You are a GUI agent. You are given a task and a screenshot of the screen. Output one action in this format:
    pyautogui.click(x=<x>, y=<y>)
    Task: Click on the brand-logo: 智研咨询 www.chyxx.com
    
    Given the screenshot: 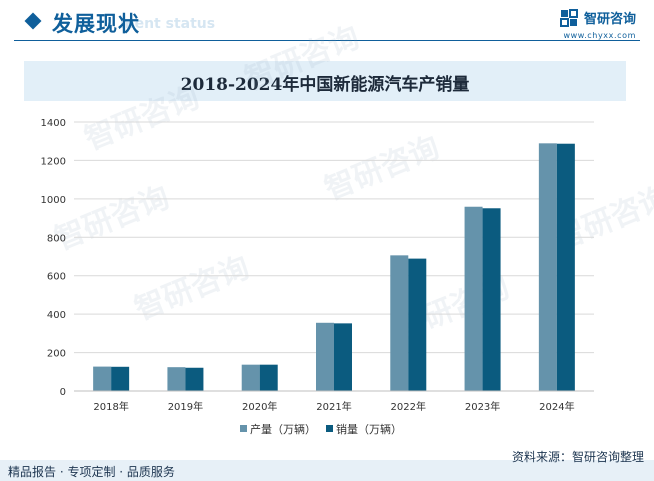 What is the action you would take?
    pyautogui.click(x=597, y=24)
    